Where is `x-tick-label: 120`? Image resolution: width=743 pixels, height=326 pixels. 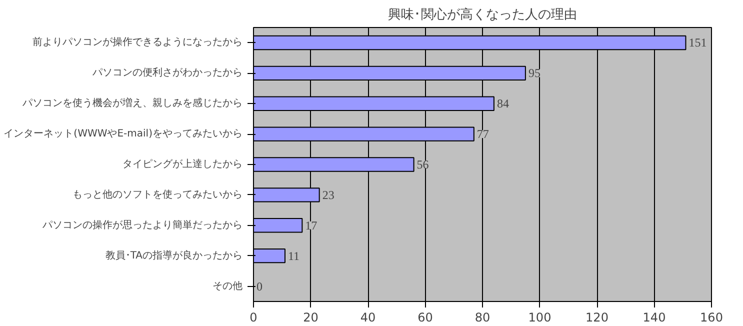
x-tick-label: 120 is located at coordinates (597, 317).